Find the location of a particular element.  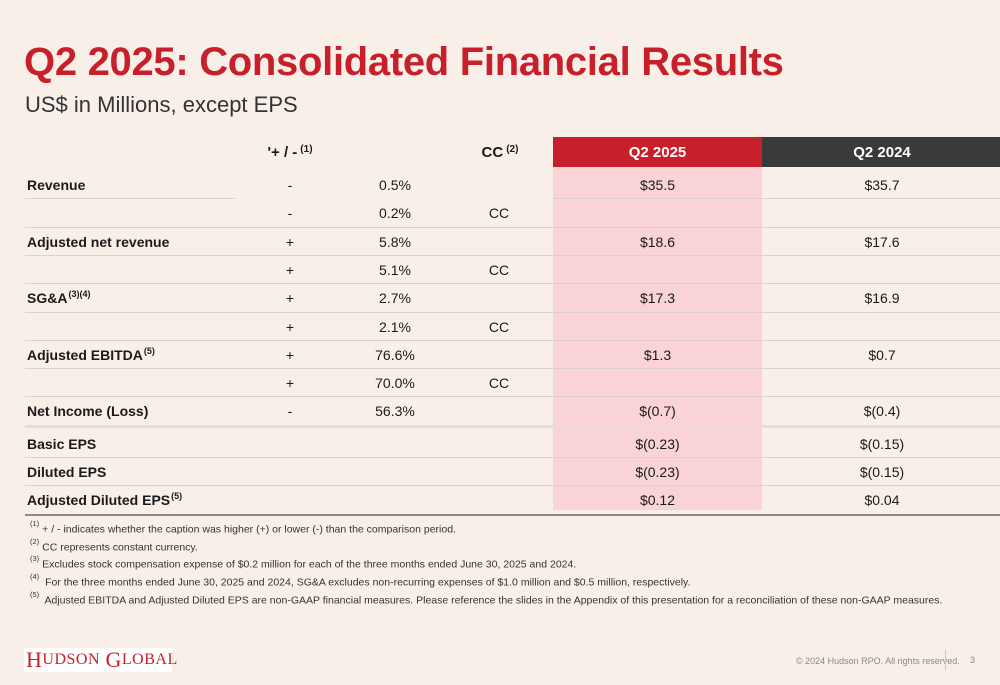

row-label-text: Adjusted EBITDA is located at coordinates (85, 354).